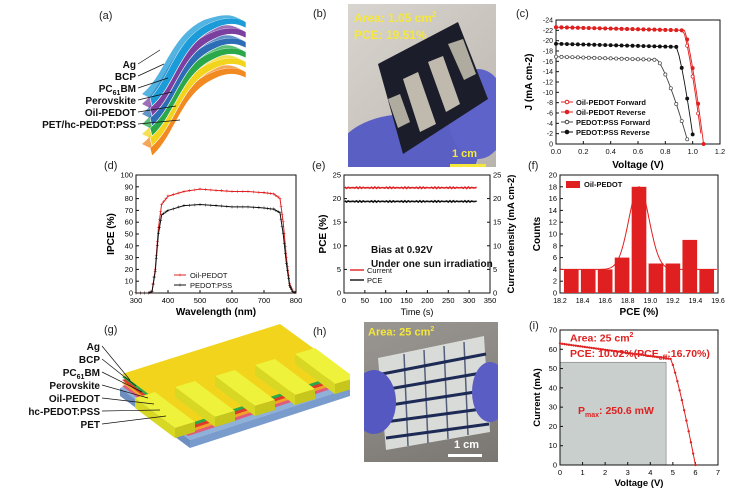  Describe the element at coordinates (511, 234) in the screenshot. I see `y2-axis-label: Current density (mA cm-2)` at that location.